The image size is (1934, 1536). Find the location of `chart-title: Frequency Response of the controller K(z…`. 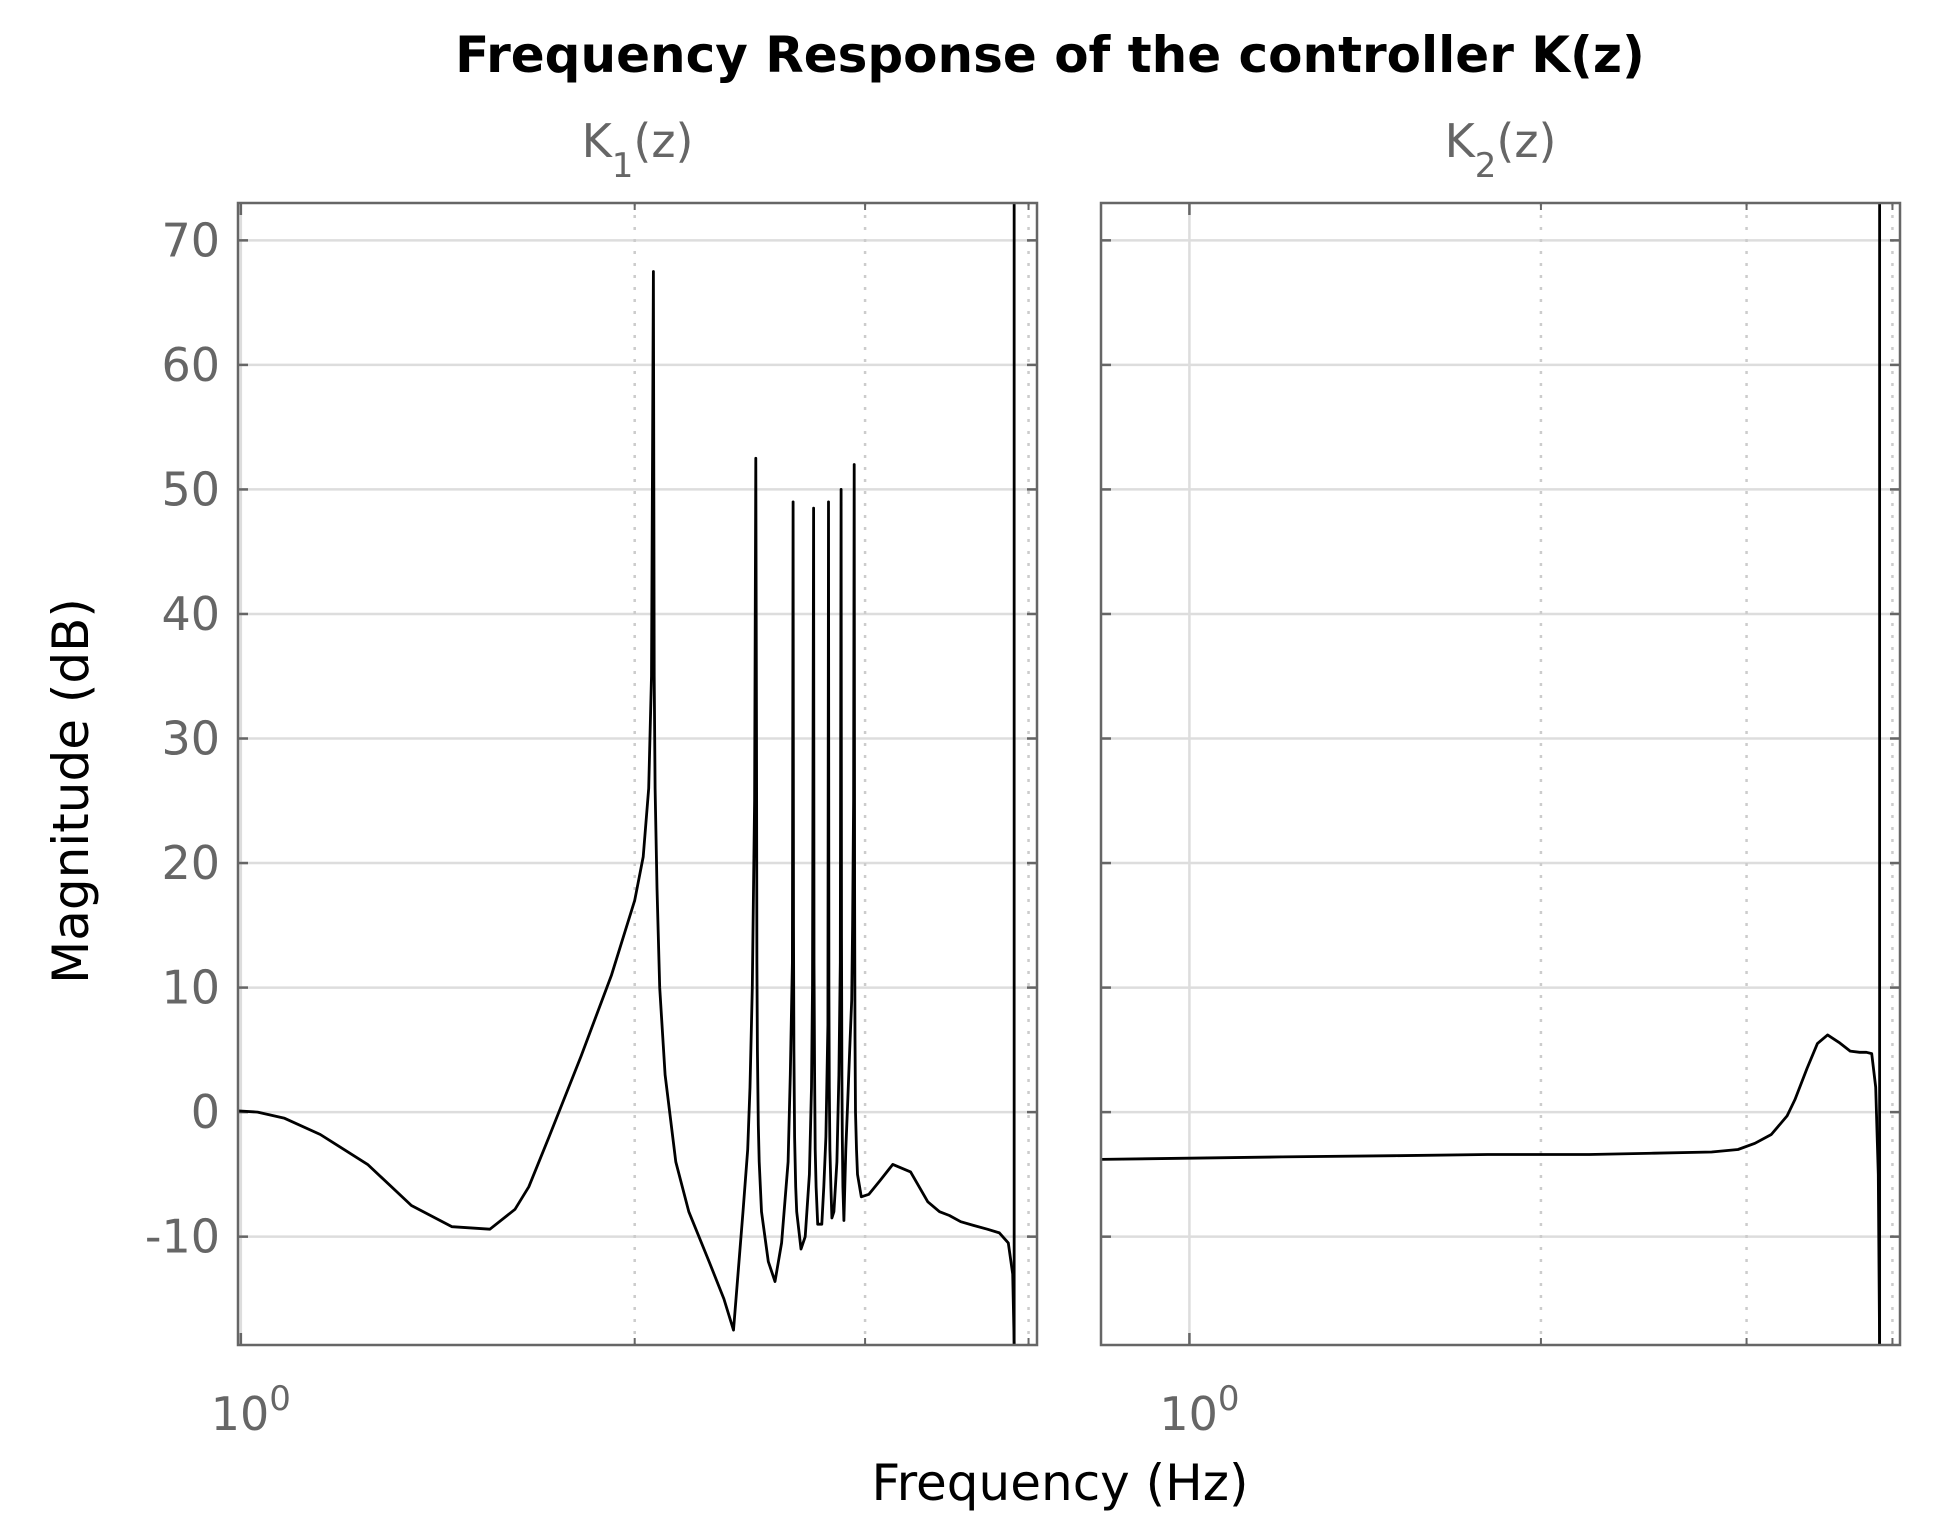

chart-title: Frequency Response of the controller K(z… is located at coordinates (1050, 55).